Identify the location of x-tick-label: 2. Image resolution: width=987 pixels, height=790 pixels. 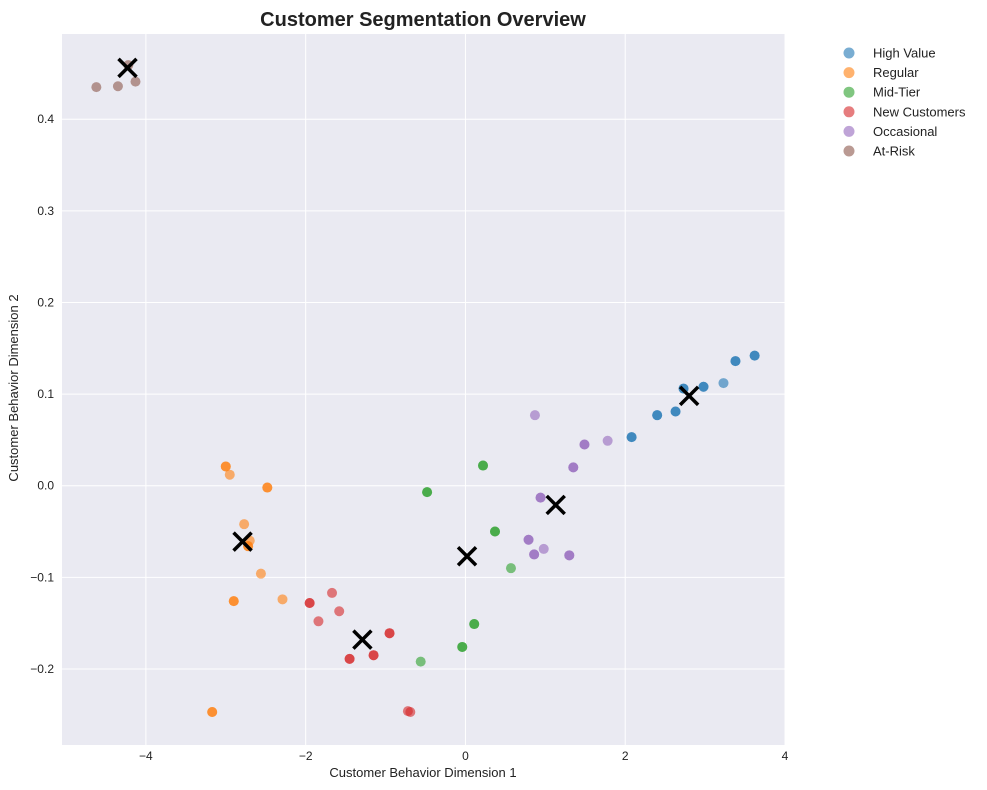
(625, 756).